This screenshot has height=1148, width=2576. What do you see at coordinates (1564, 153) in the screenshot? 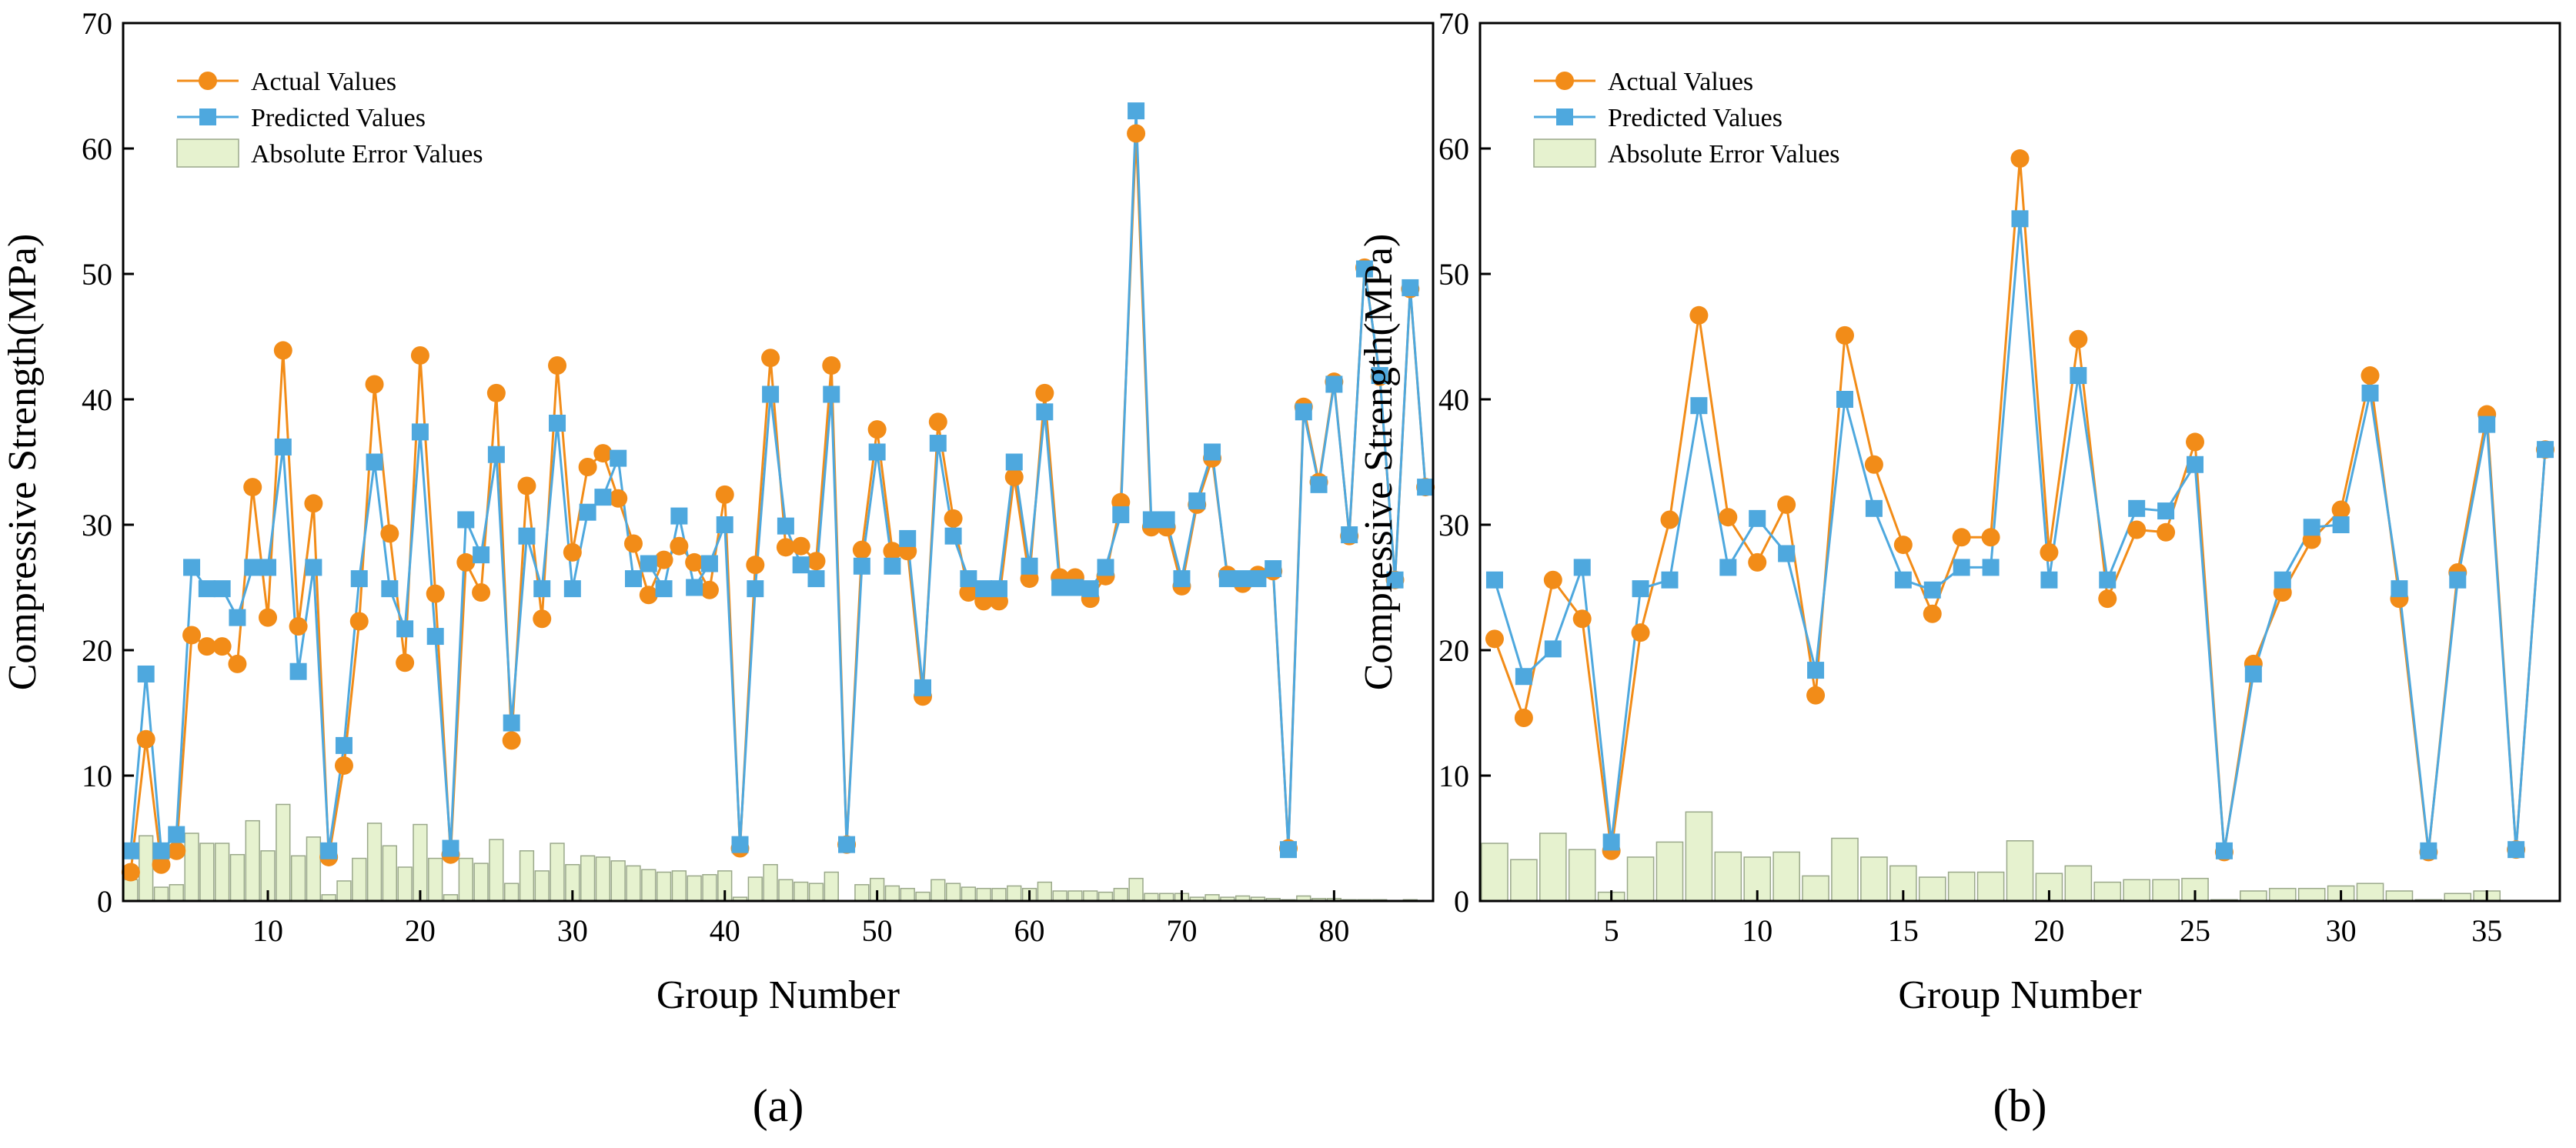
I see `legend-error-swatch` at bounding box center [1564, 153].